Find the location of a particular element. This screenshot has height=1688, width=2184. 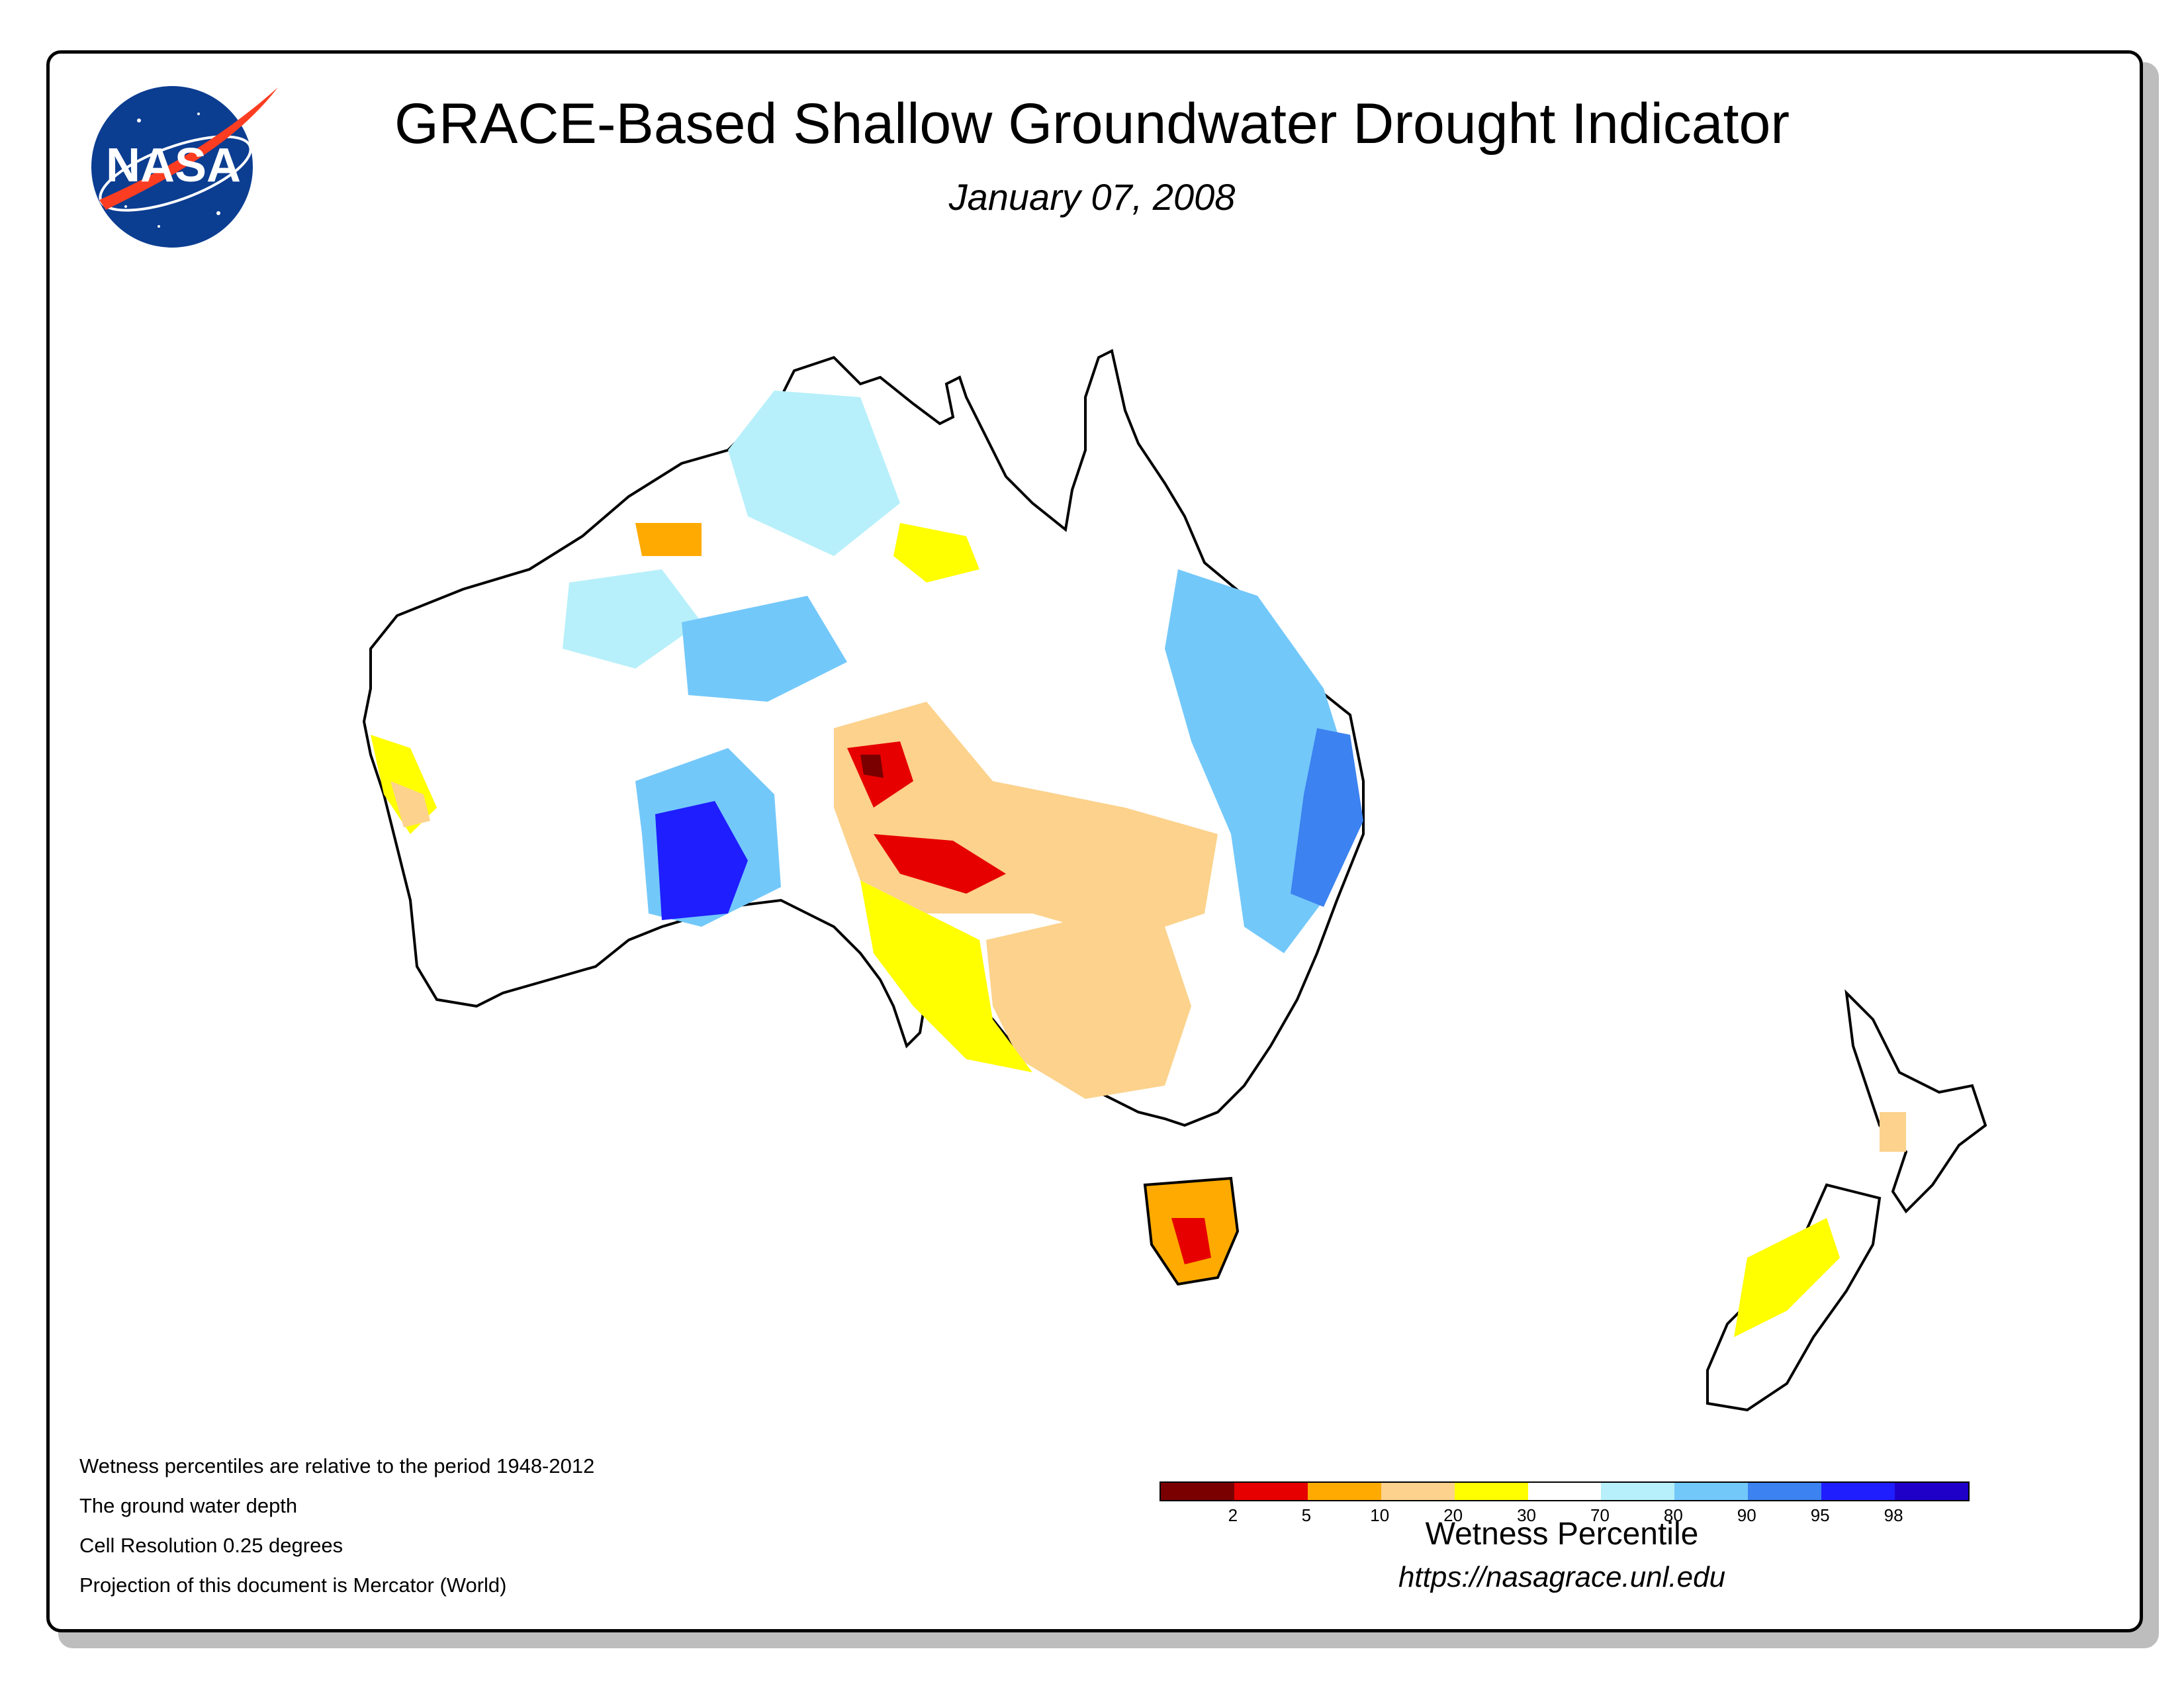

legend-tick-label: 80 is located at coordinates (1673, 1515).